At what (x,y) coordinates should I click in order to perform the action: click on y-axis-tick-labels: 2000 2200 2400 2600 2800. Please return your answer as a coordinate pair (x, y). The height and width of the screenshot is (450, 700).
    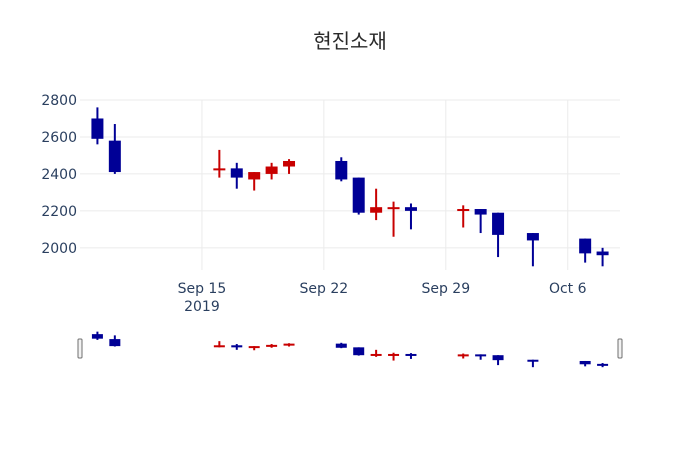
    Looking at the image, I should click on (59, 175).